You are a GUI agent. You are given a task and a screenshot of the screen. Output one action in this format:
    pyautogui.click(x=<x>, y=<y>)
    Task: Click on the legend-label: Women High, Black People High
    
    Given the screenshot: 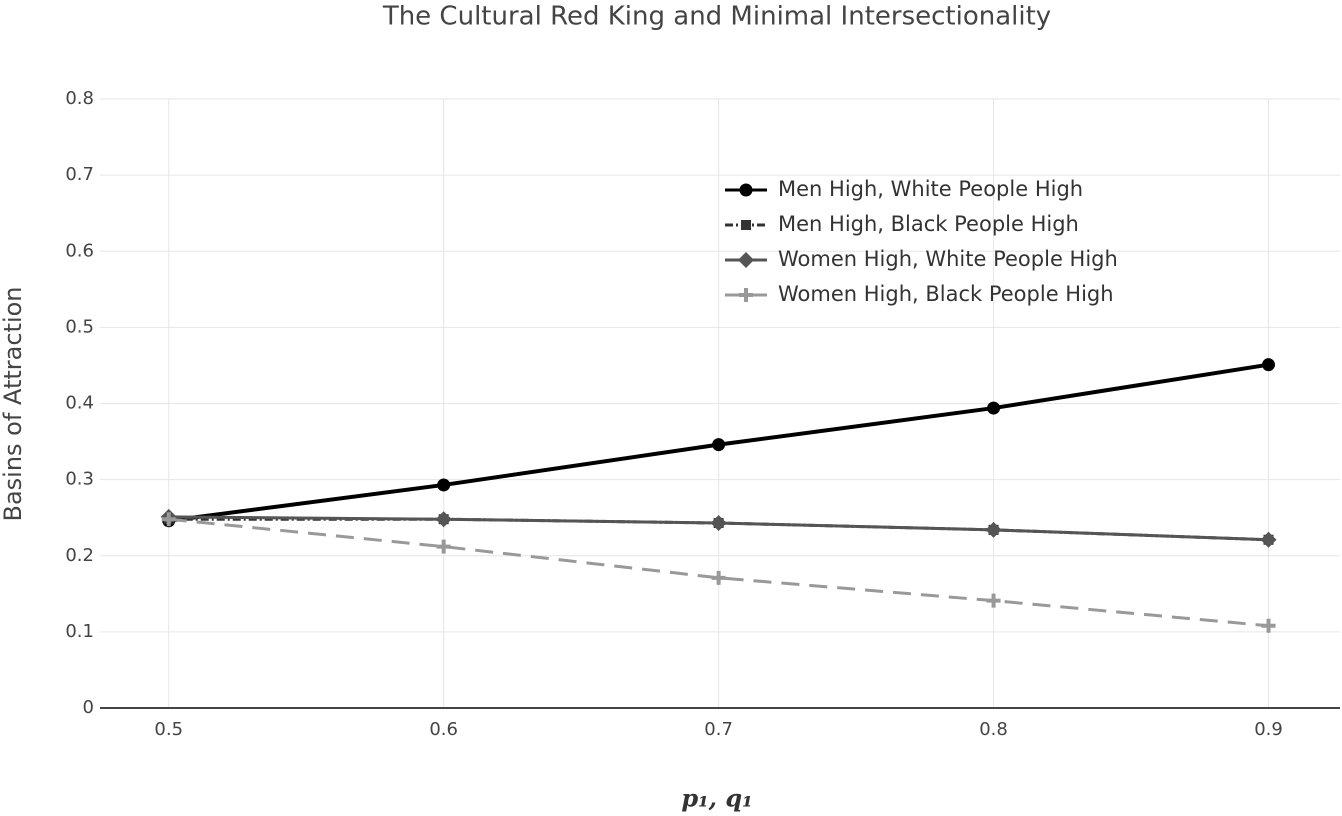 What is the action you would take?
    pyautogui.click(x=946, y=294)
    